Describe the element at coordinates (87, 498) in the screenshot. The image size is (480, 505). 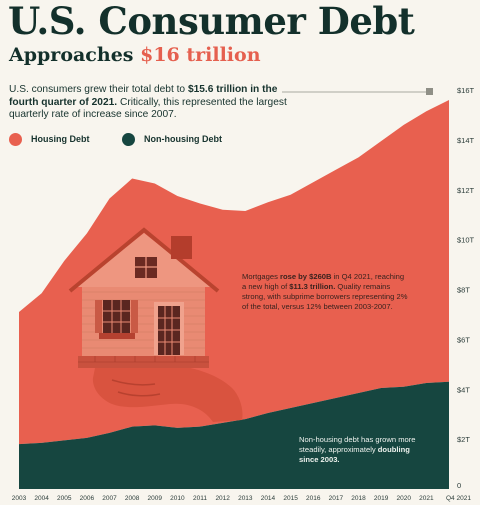
I see `x-tick-label: 2006` at that location.